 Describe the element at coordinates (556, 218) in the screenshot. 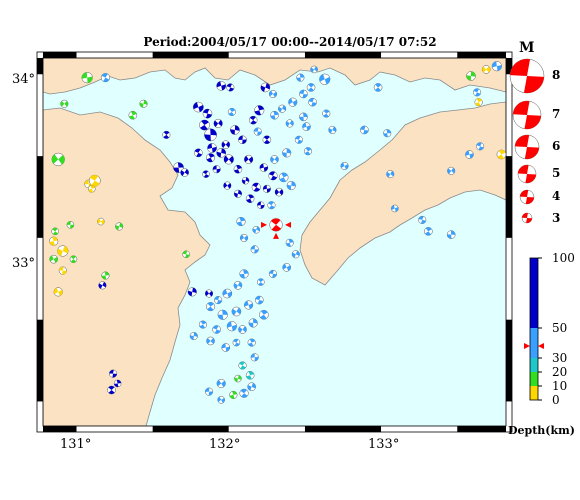

I see `mag-label-3: 3` at that location.